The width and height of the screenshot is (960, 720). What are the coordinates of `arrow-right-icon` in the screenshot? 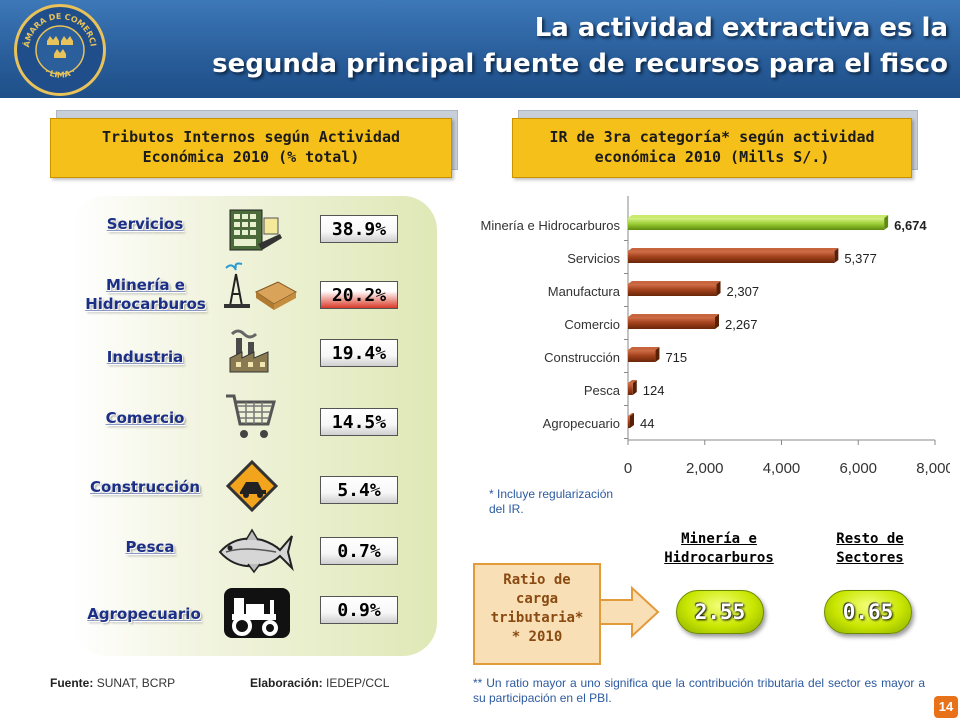 It's located at (629, 612).